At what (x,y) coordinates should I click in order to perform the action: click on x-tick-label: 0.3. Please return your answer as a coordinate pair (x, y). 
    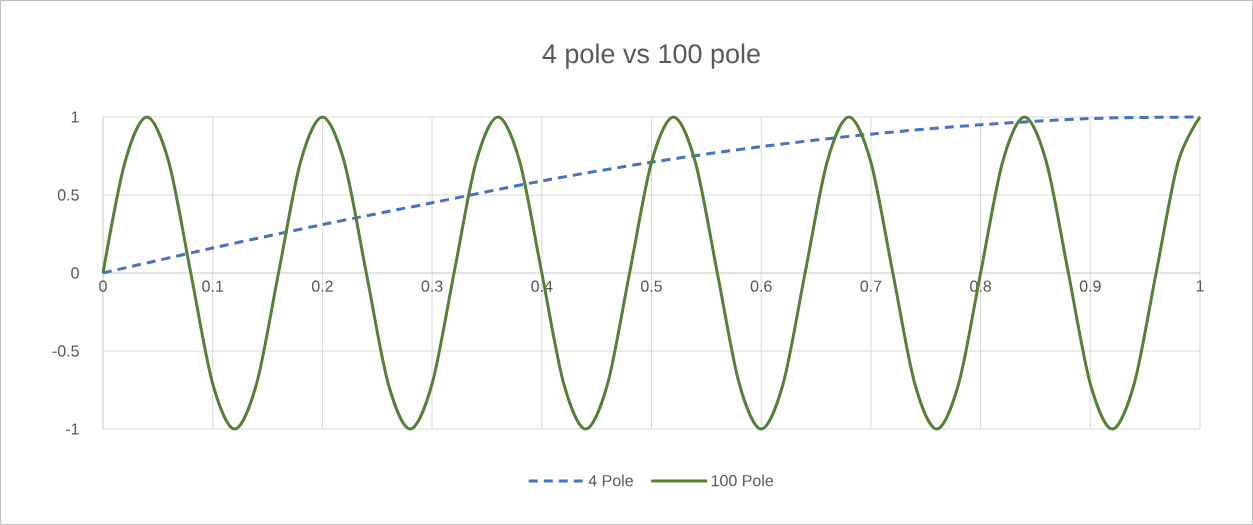
    Looking at the image, I should click on (432, 286).